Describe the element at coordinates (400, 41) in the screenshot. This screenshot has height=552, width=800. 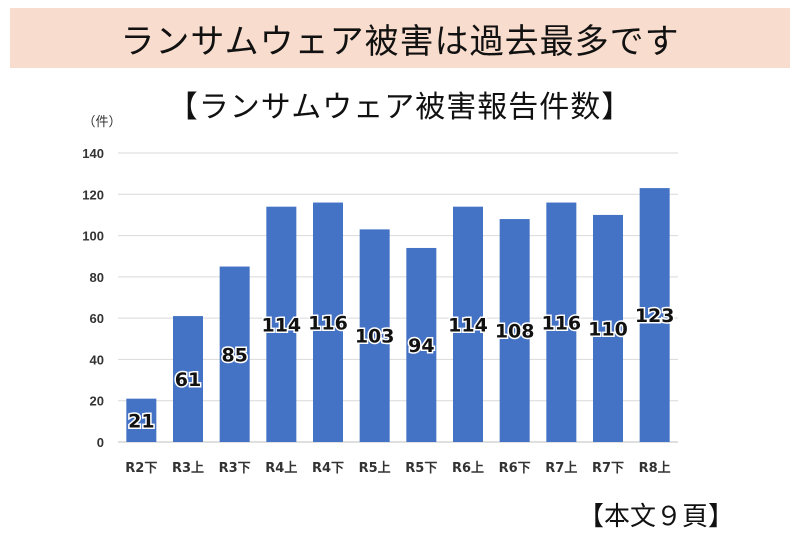
I see `headline-title: ランサムウェア被害は過去最多です` at that location.